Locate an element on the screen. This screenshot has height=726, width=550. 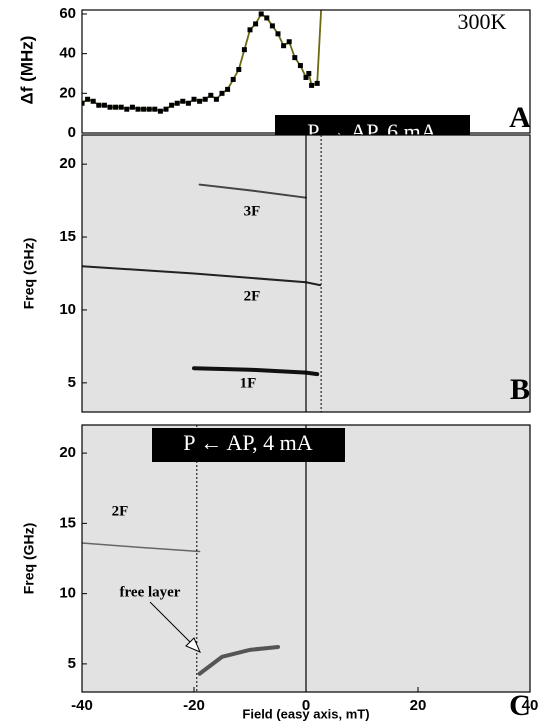
annotation: free layer is located at coordinates (150, 592).